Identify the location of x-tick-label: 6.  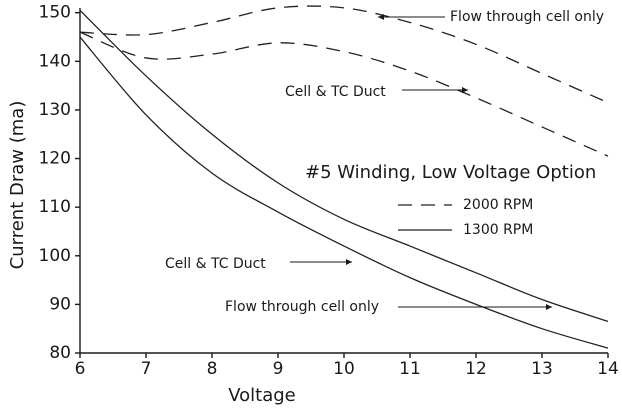
(80, 369).